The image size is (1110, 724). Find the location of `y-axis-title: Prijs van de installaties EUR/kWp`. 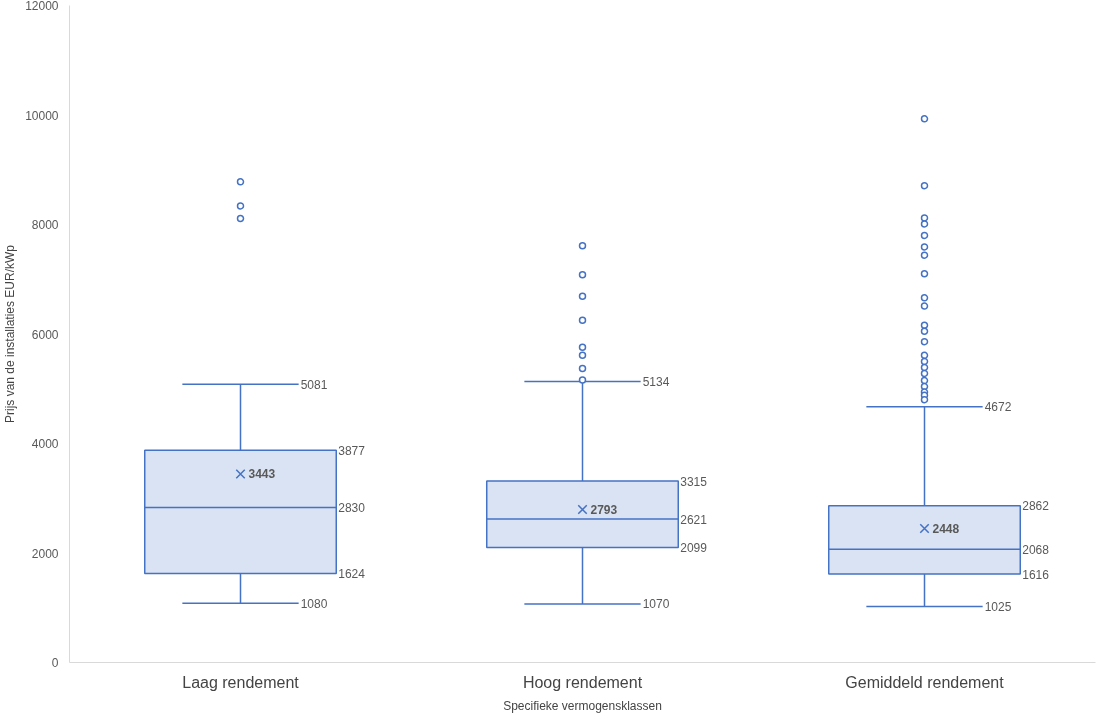

y-axis-title: Prijs van de installaties EUR/kWp is located at coordinates (10, 334).